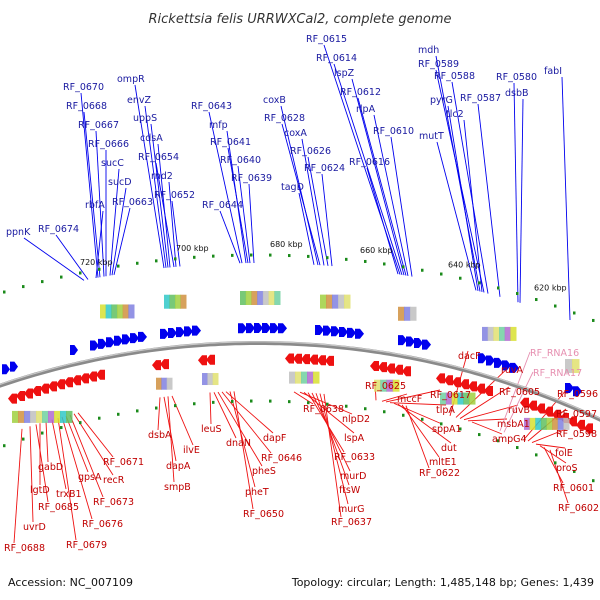 The width and height of the screenshot is (600, 600). I want to click on reverse-gene-label: ruvB, so click(519, 410).